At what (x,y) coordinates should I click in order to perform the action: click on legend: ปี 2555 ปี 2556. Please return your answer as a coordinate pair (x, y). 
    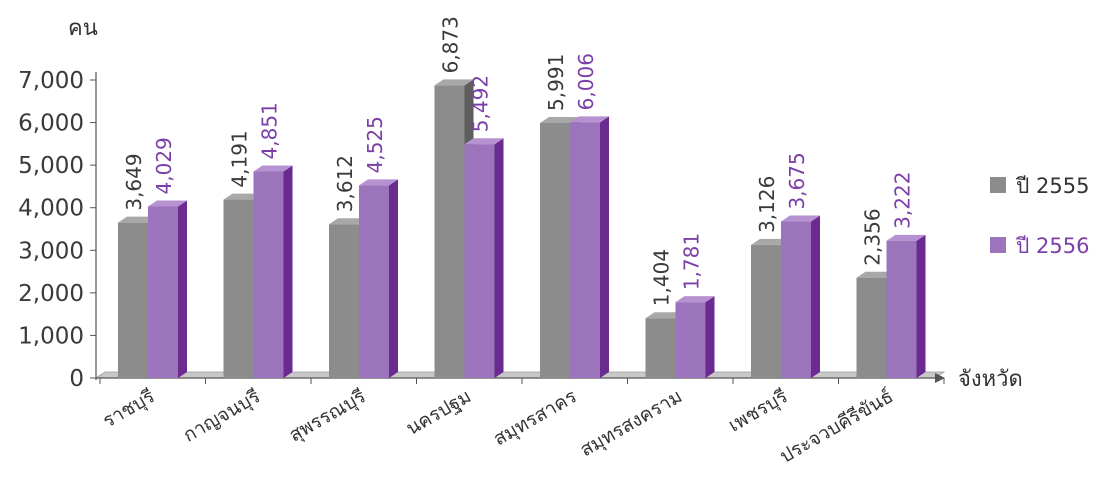
    Looking at the image, I should click on (1039, 216).